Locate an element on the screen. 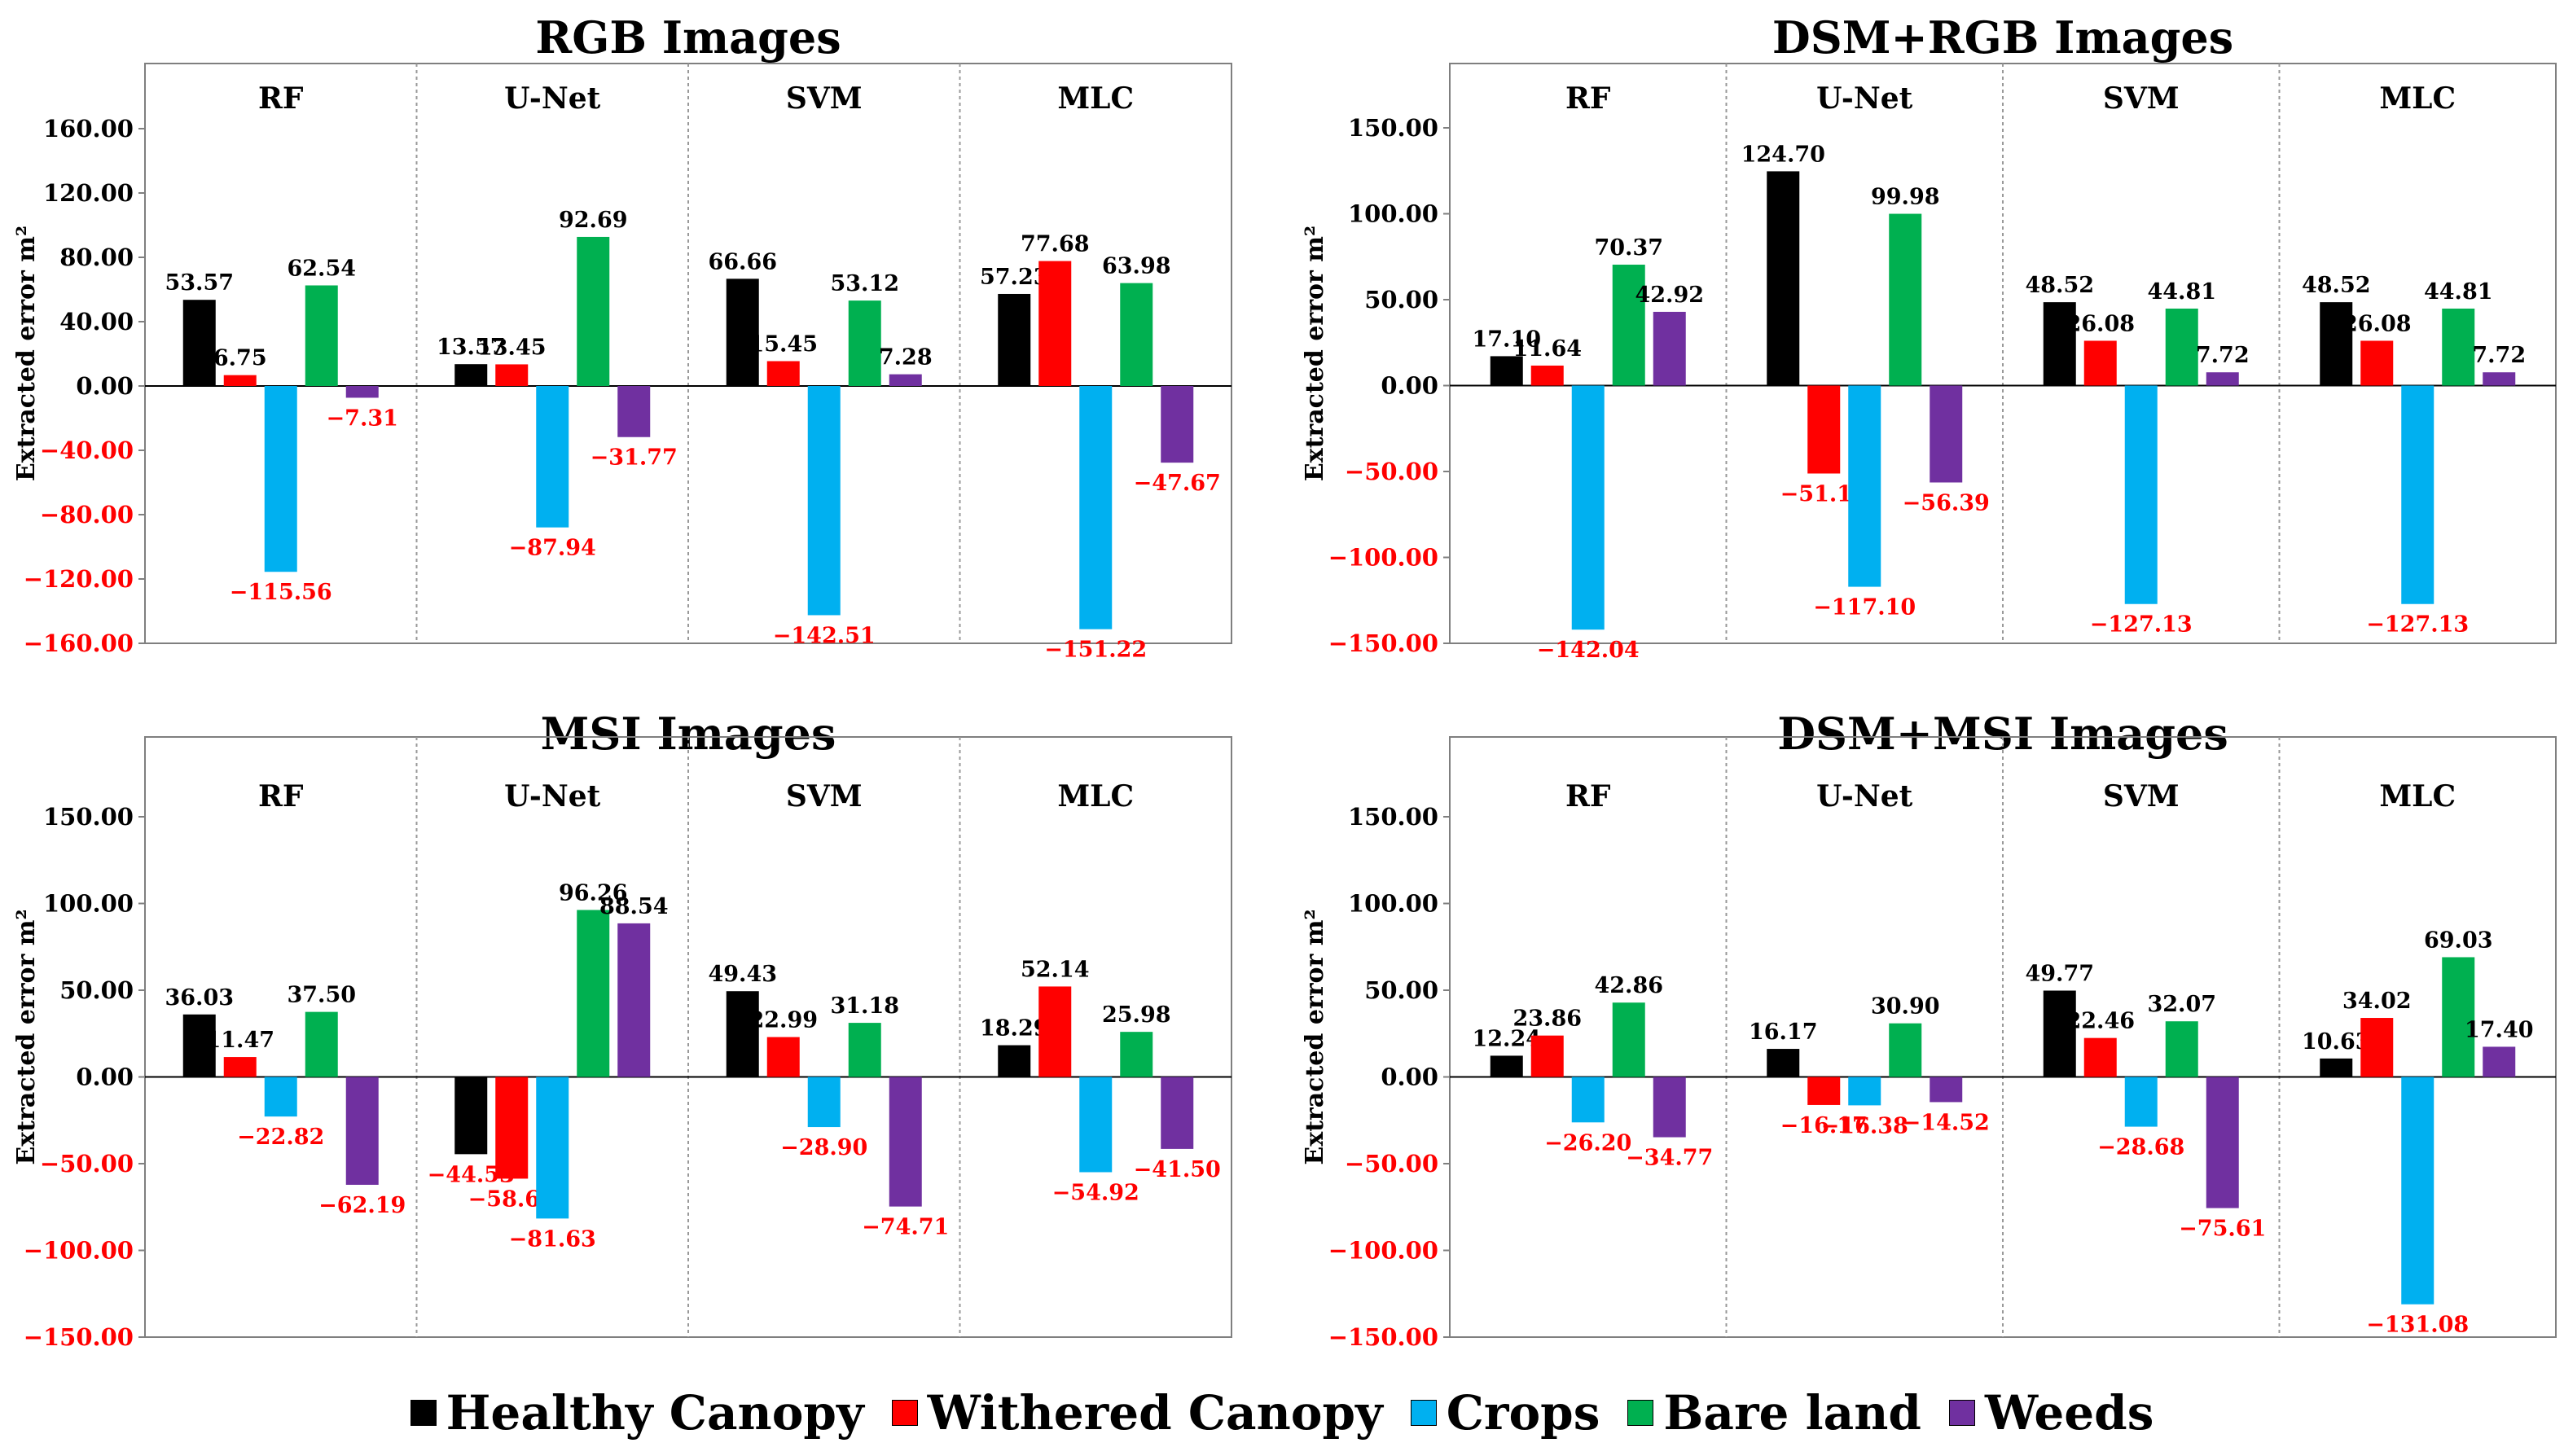 Image resolution: width=2564 pixels, height=1456 pixels. y-tick-label: 100.00 is located at coordinates (89, 904).